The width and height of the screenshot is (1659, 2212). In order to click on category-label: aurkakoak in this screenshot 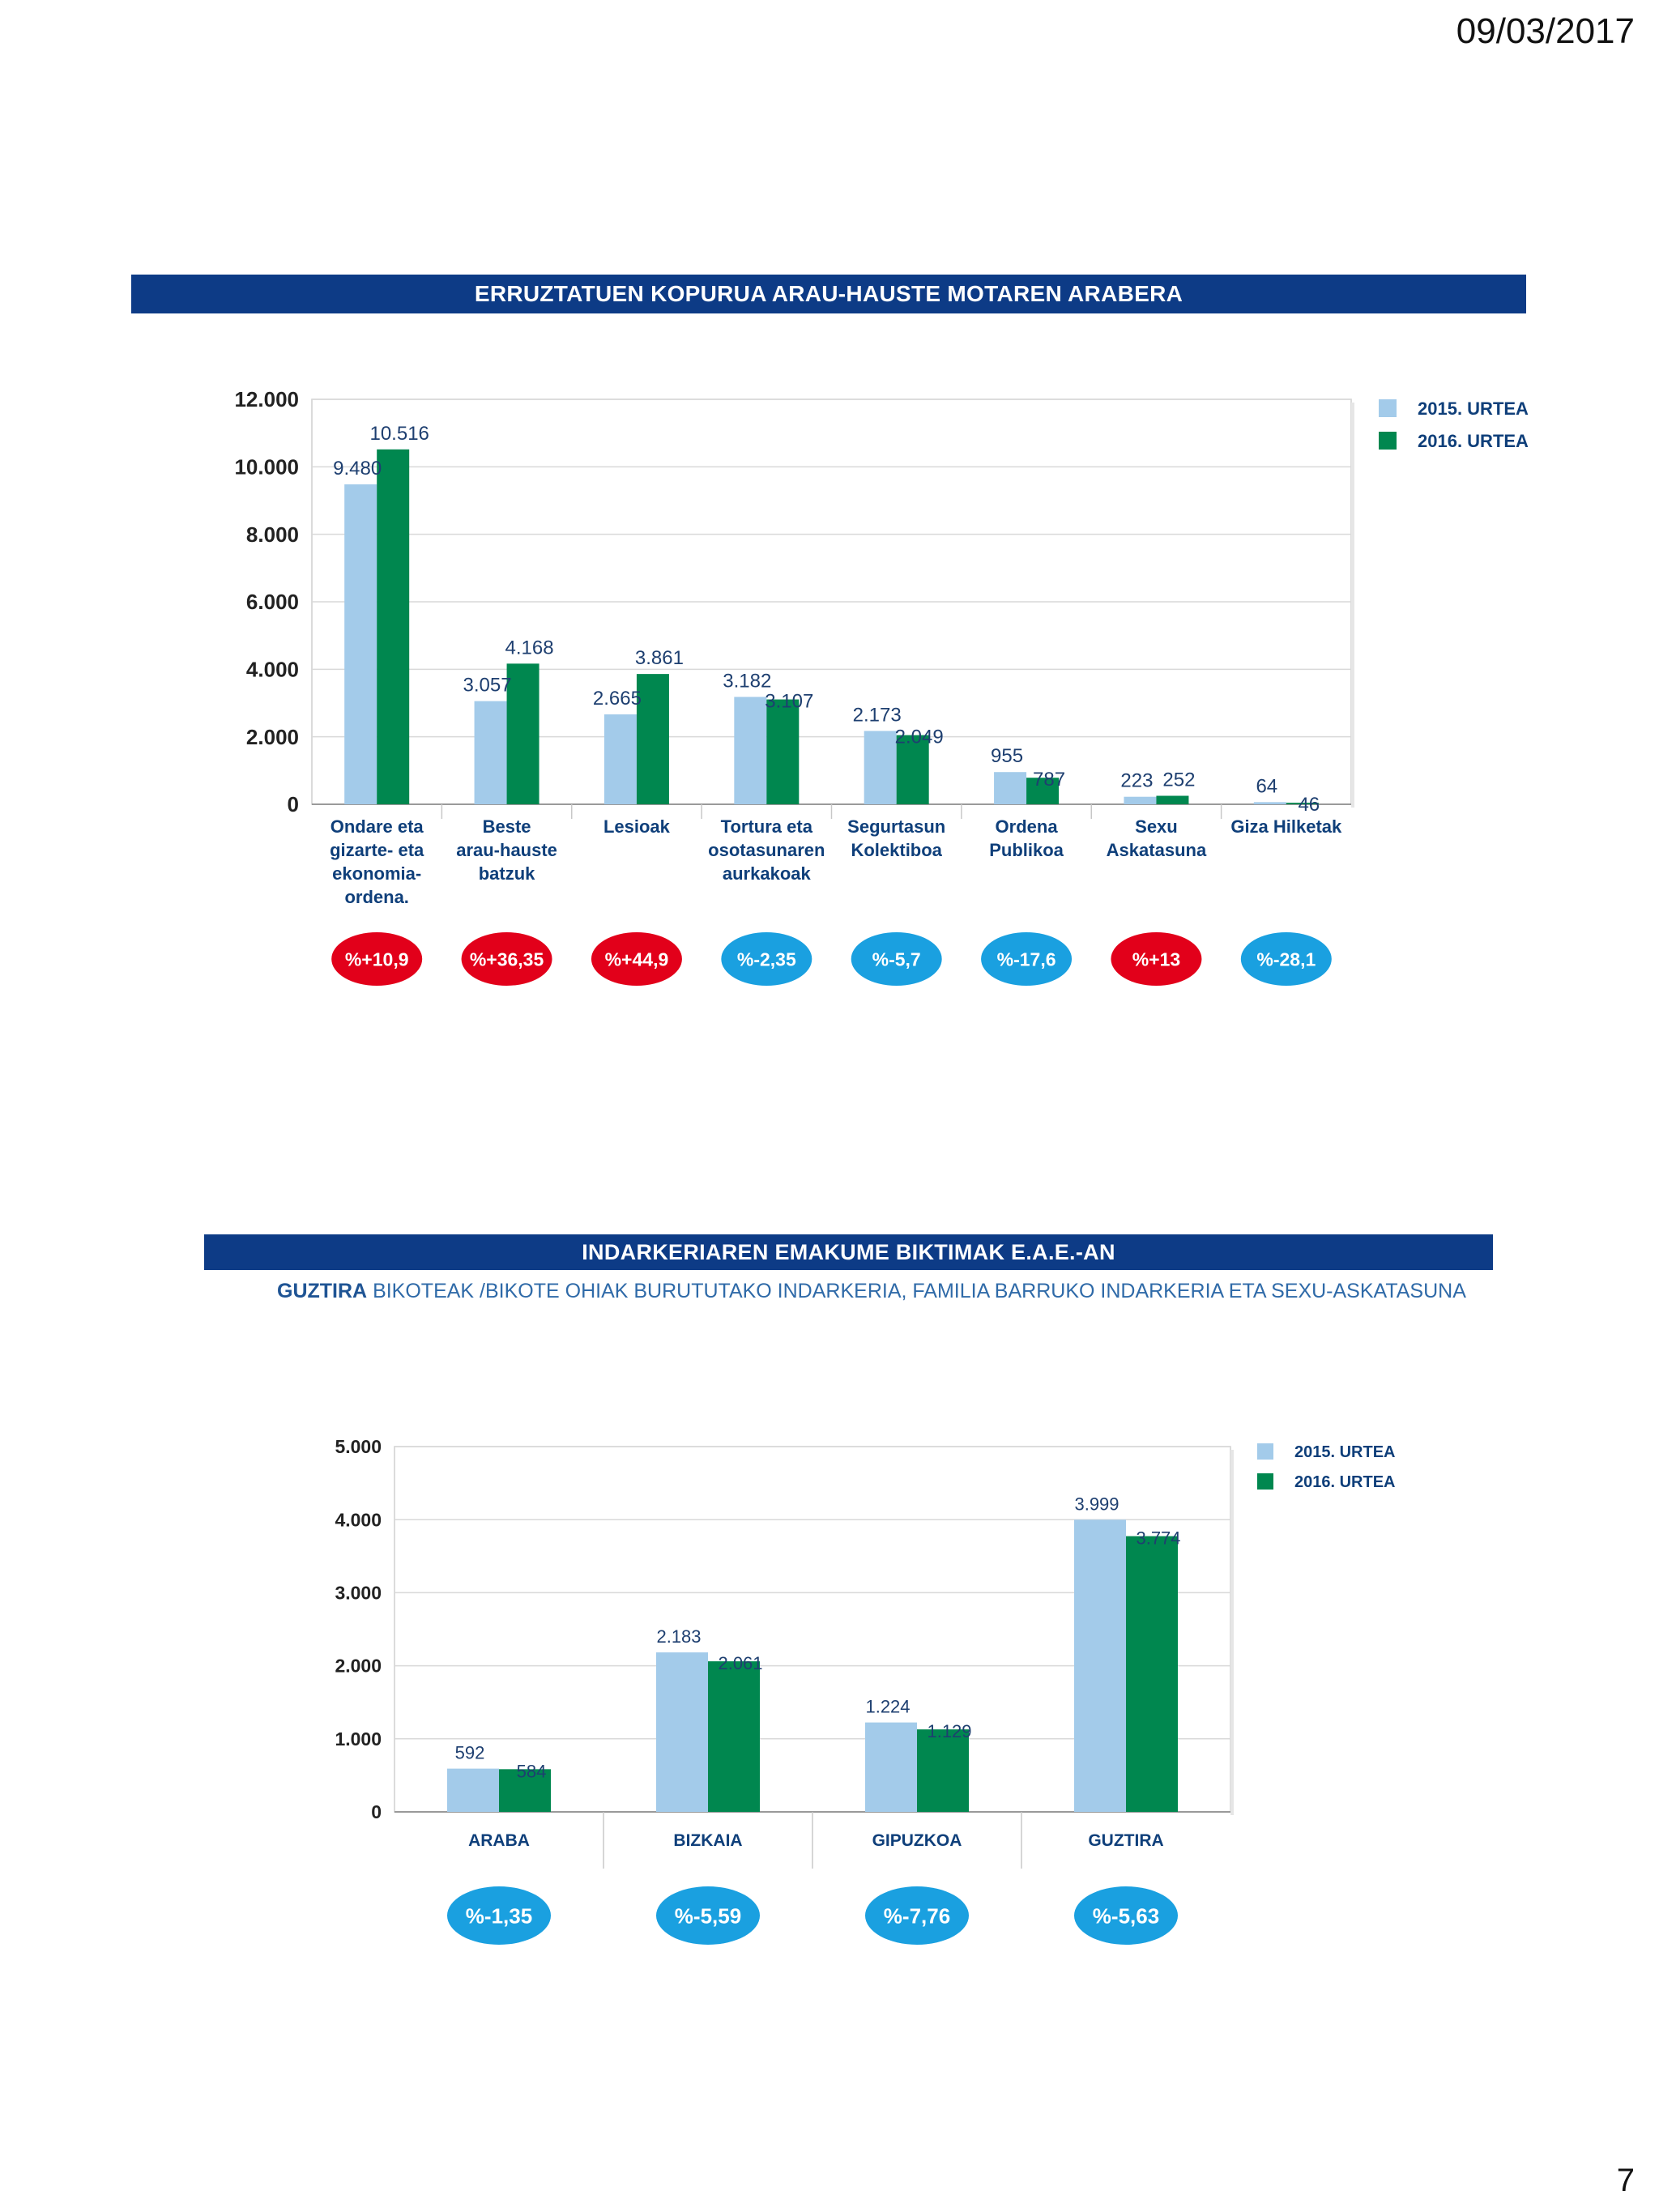, I will do `click(767, 874)`.